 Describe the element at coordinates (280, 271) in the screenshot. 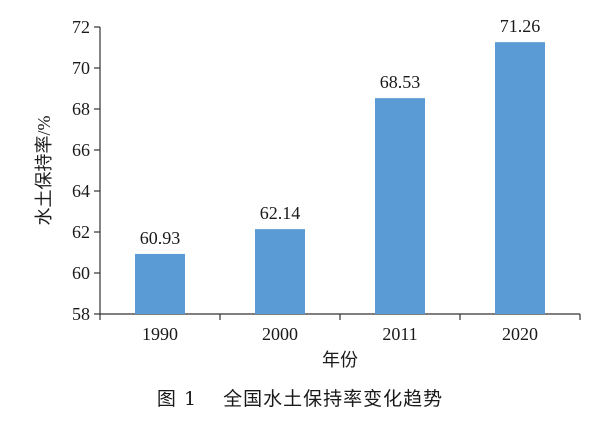

I see `bar-2000` at that location.